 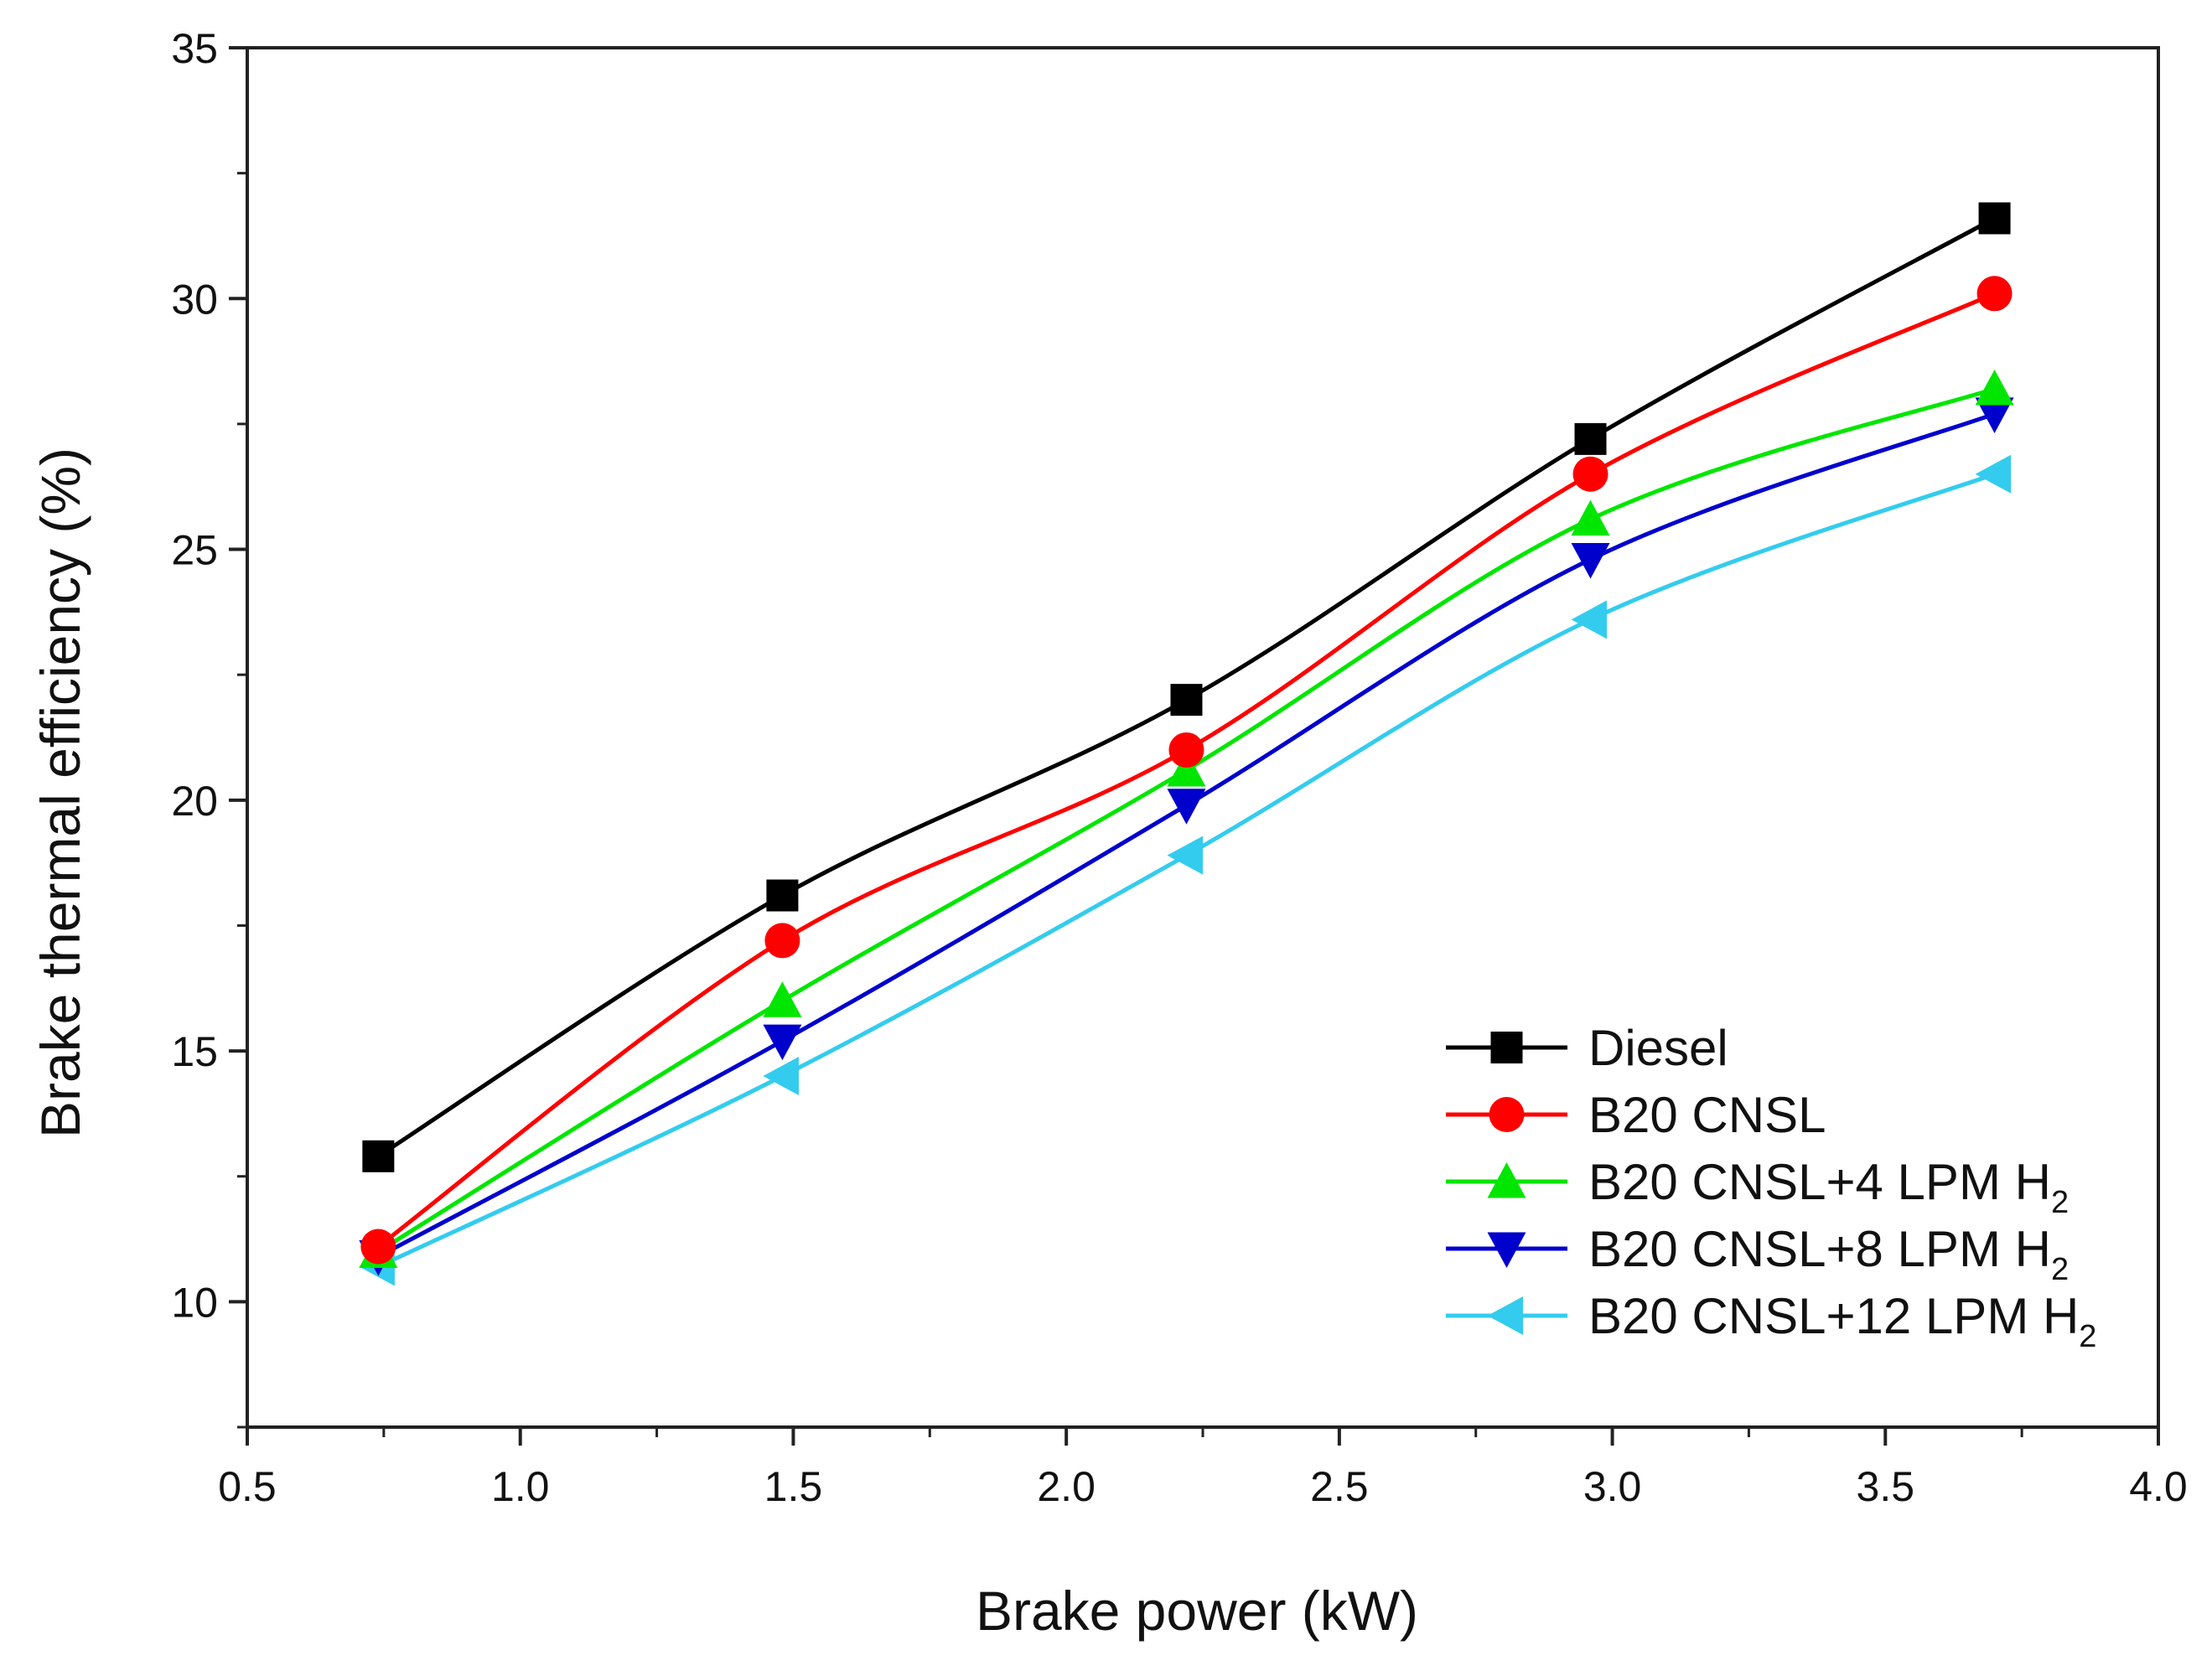 I want to click on x-tick-label-1: 1.0, so click(x=520, y=1486).